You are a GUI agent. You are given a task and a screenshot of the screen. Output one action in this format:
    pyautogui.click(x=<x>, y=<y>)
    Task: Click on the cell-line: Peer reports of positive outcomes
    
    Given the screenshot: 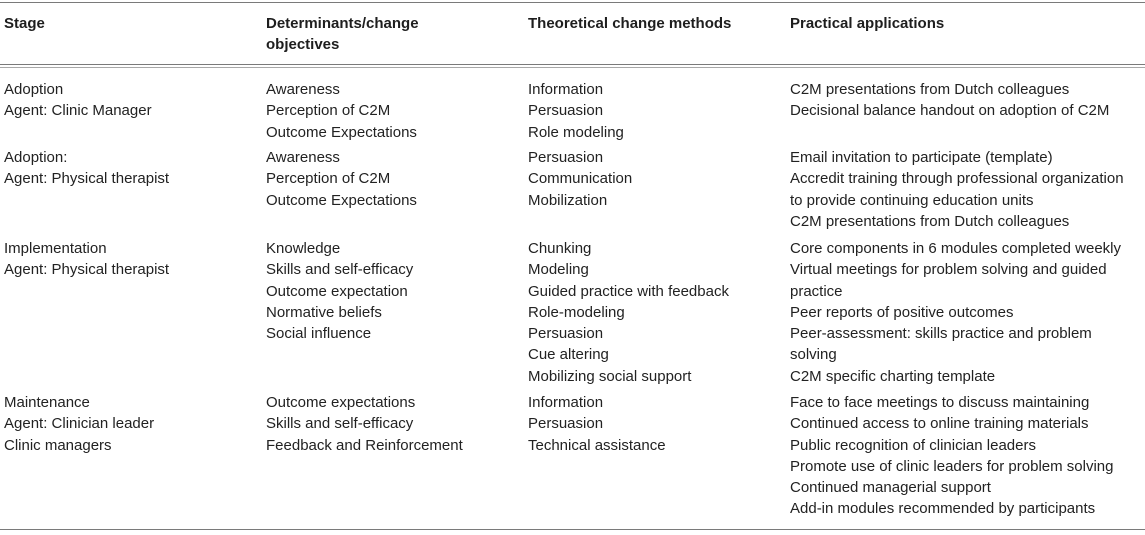 What is the action you would take?
    pyautogui.click(x=902, y=312)
    